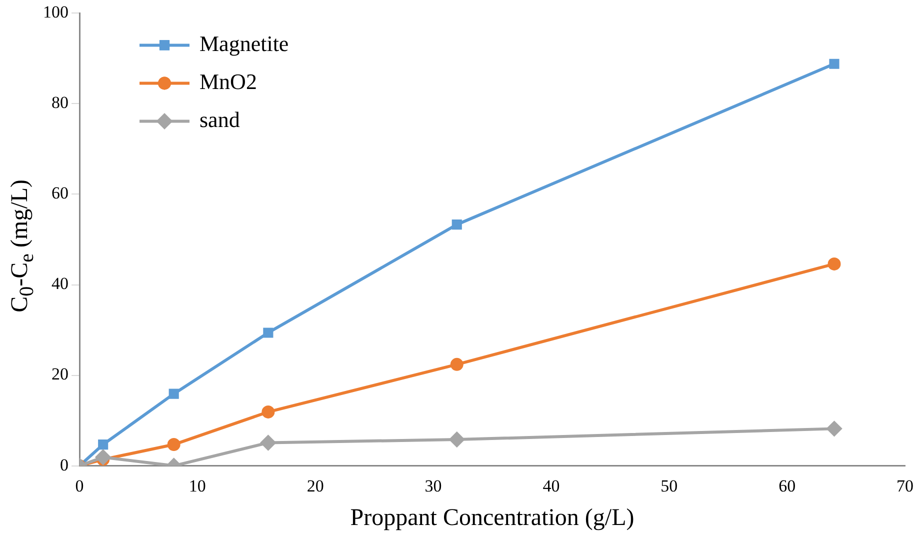  Describe the element at coordinates (60, 193) in the screenshot. I see `y-tick-label: 60` at that location.